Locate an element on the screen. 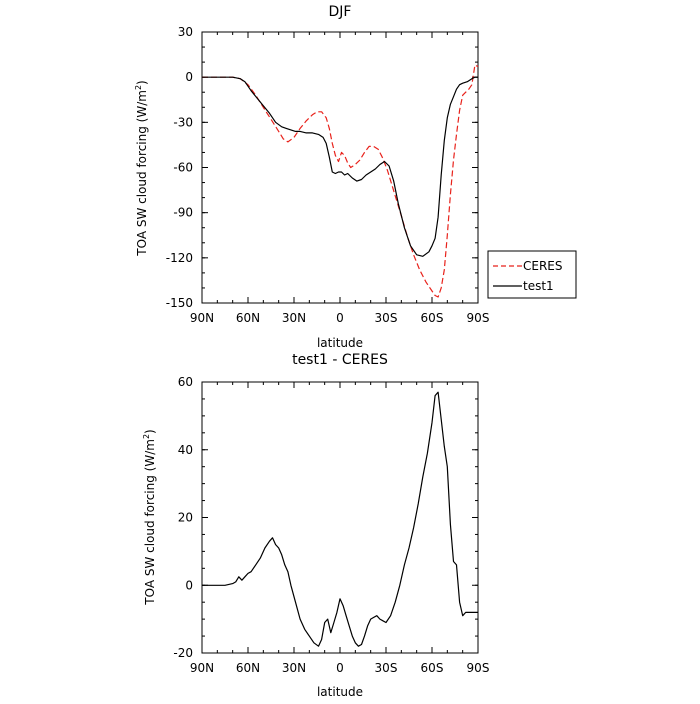 The height and width of the screenshot is (704, 700). y-tick-label: 20 is located at coordinates (185, 518).